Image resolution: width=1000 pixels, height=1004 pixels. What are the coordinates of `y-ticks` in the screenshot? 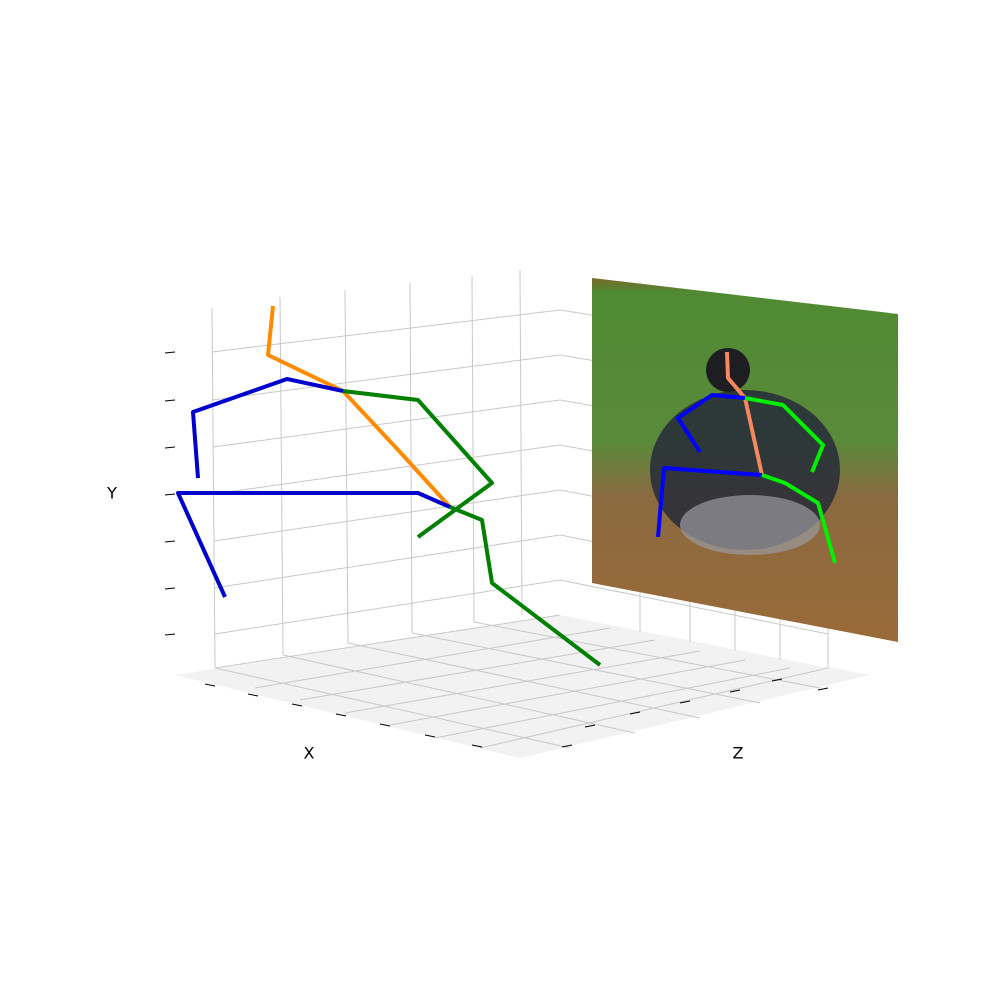 It's located at (170, 493).